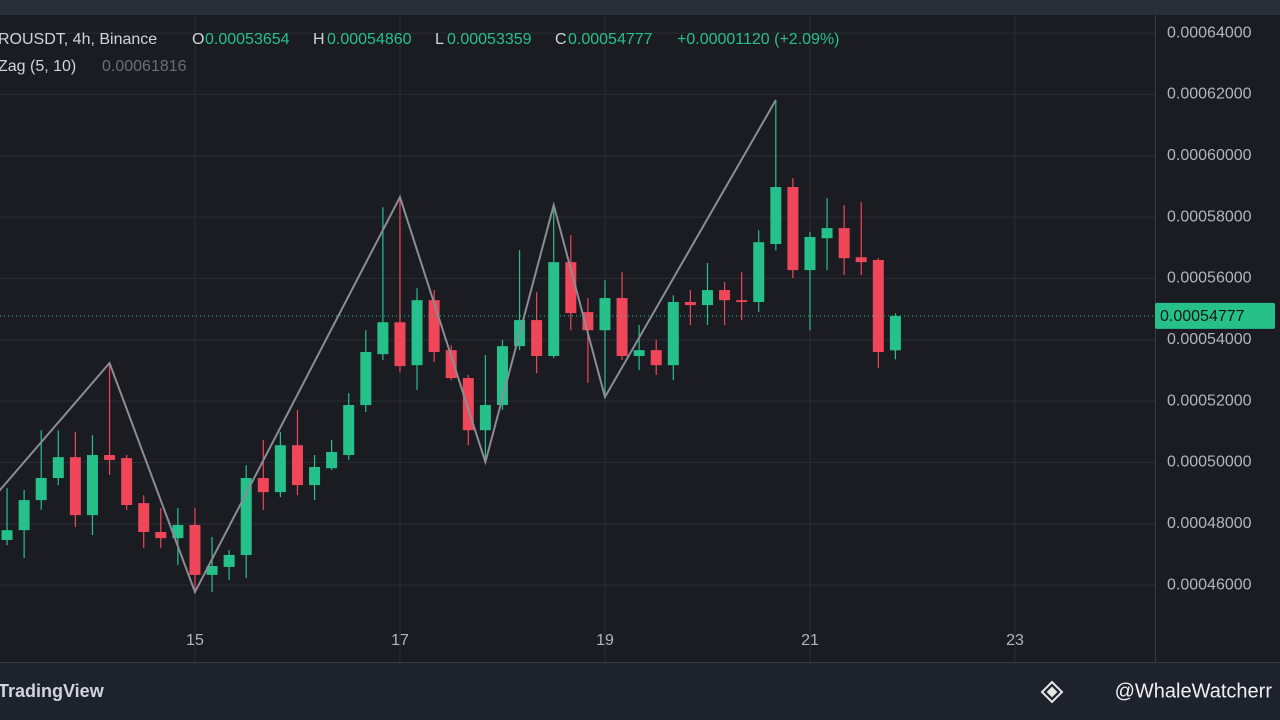 This screenshot has width=1280, height=720. I want to click on y-tick-label: 0.00046000, so click(1209, 584).